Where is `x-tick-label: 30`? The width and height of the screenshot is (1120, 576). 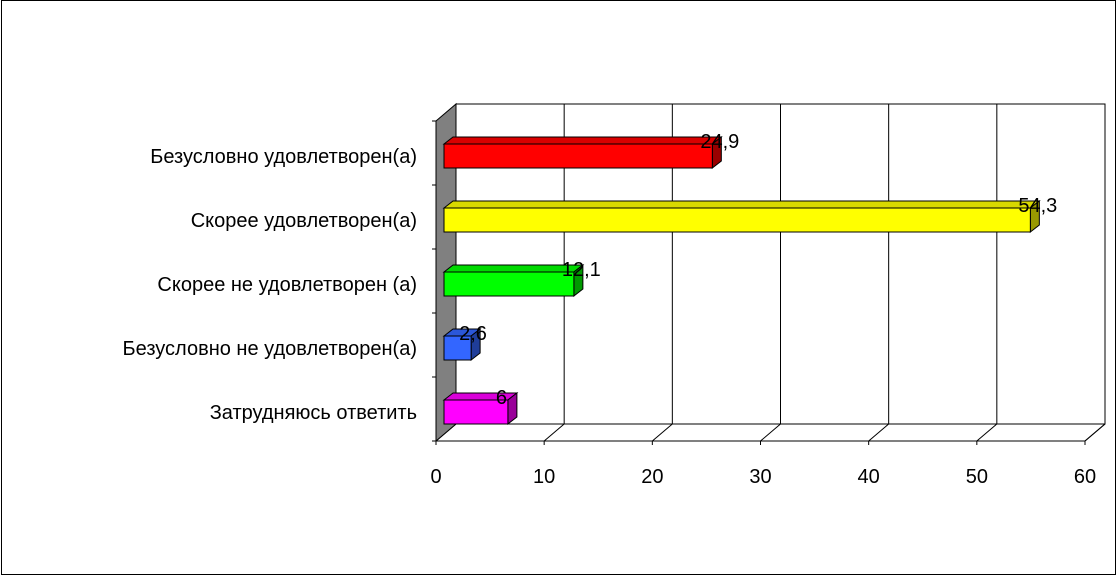 x-tick-label: 30 is located at coordinates (760, 477).